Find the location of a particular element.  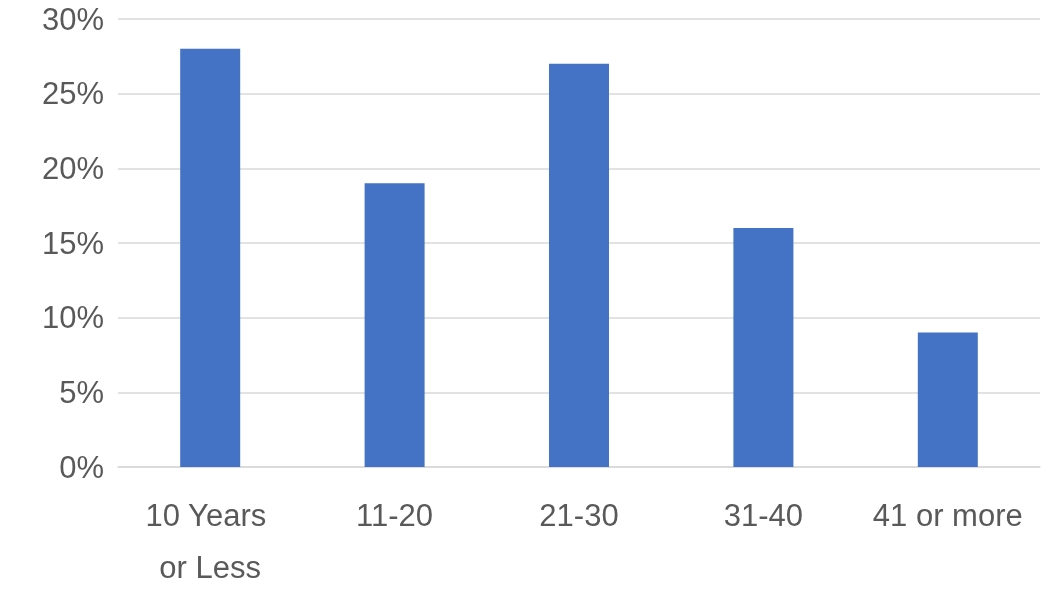

y-tick-label: 20% is located at coordinates (72, 168).